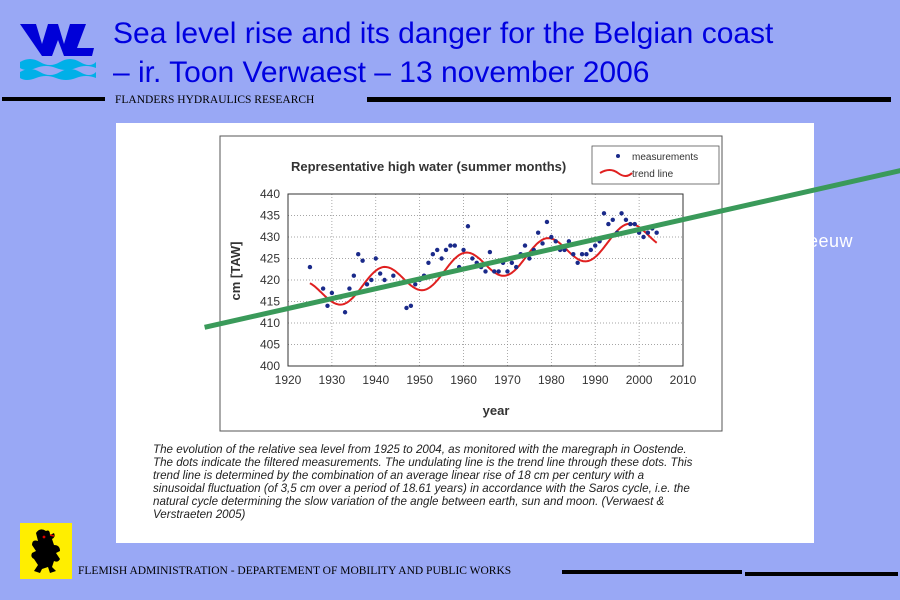  Describe the element at coordinates (270, 345) in the screenshot. I see `y-tick-label: 405` at that location.